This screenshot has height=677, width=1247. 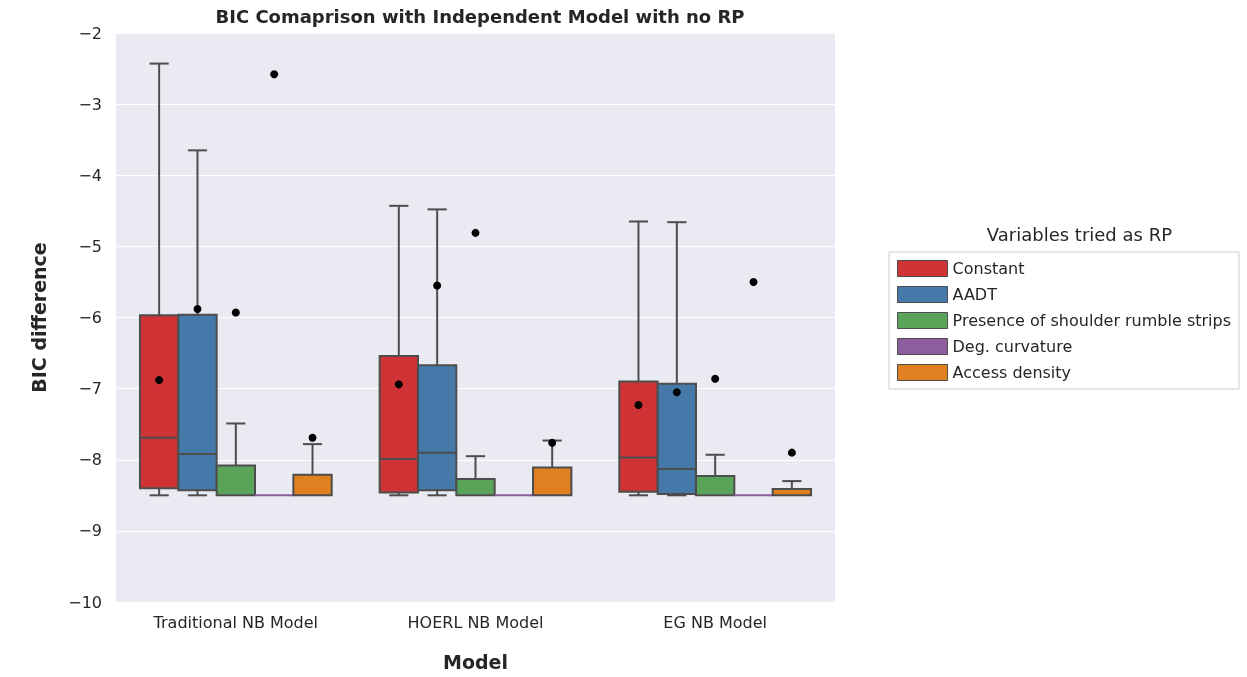 I want to click on legend-label: Deg. curvature, so click(x=1012, y=346).